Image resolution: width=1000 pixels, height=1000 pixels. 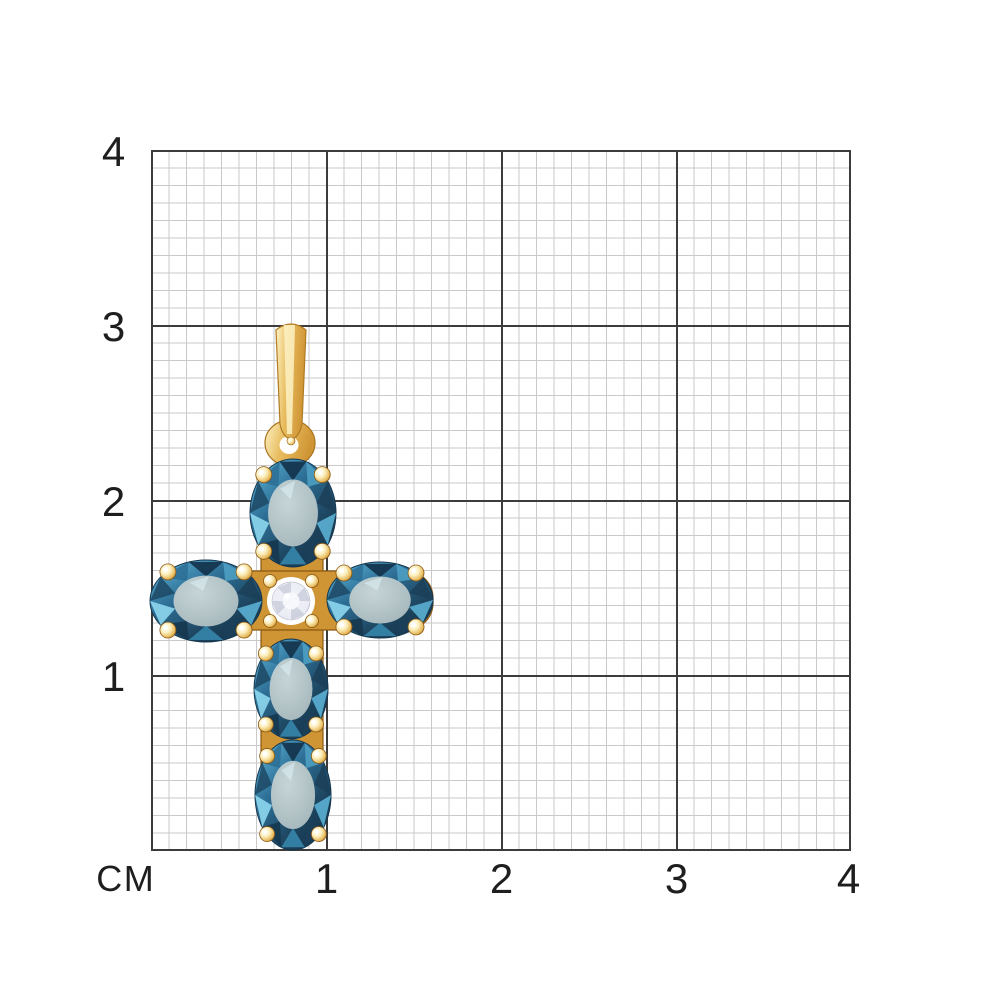 I want to click on oval-blue-stone-bottom, so click(x=293, y=795).